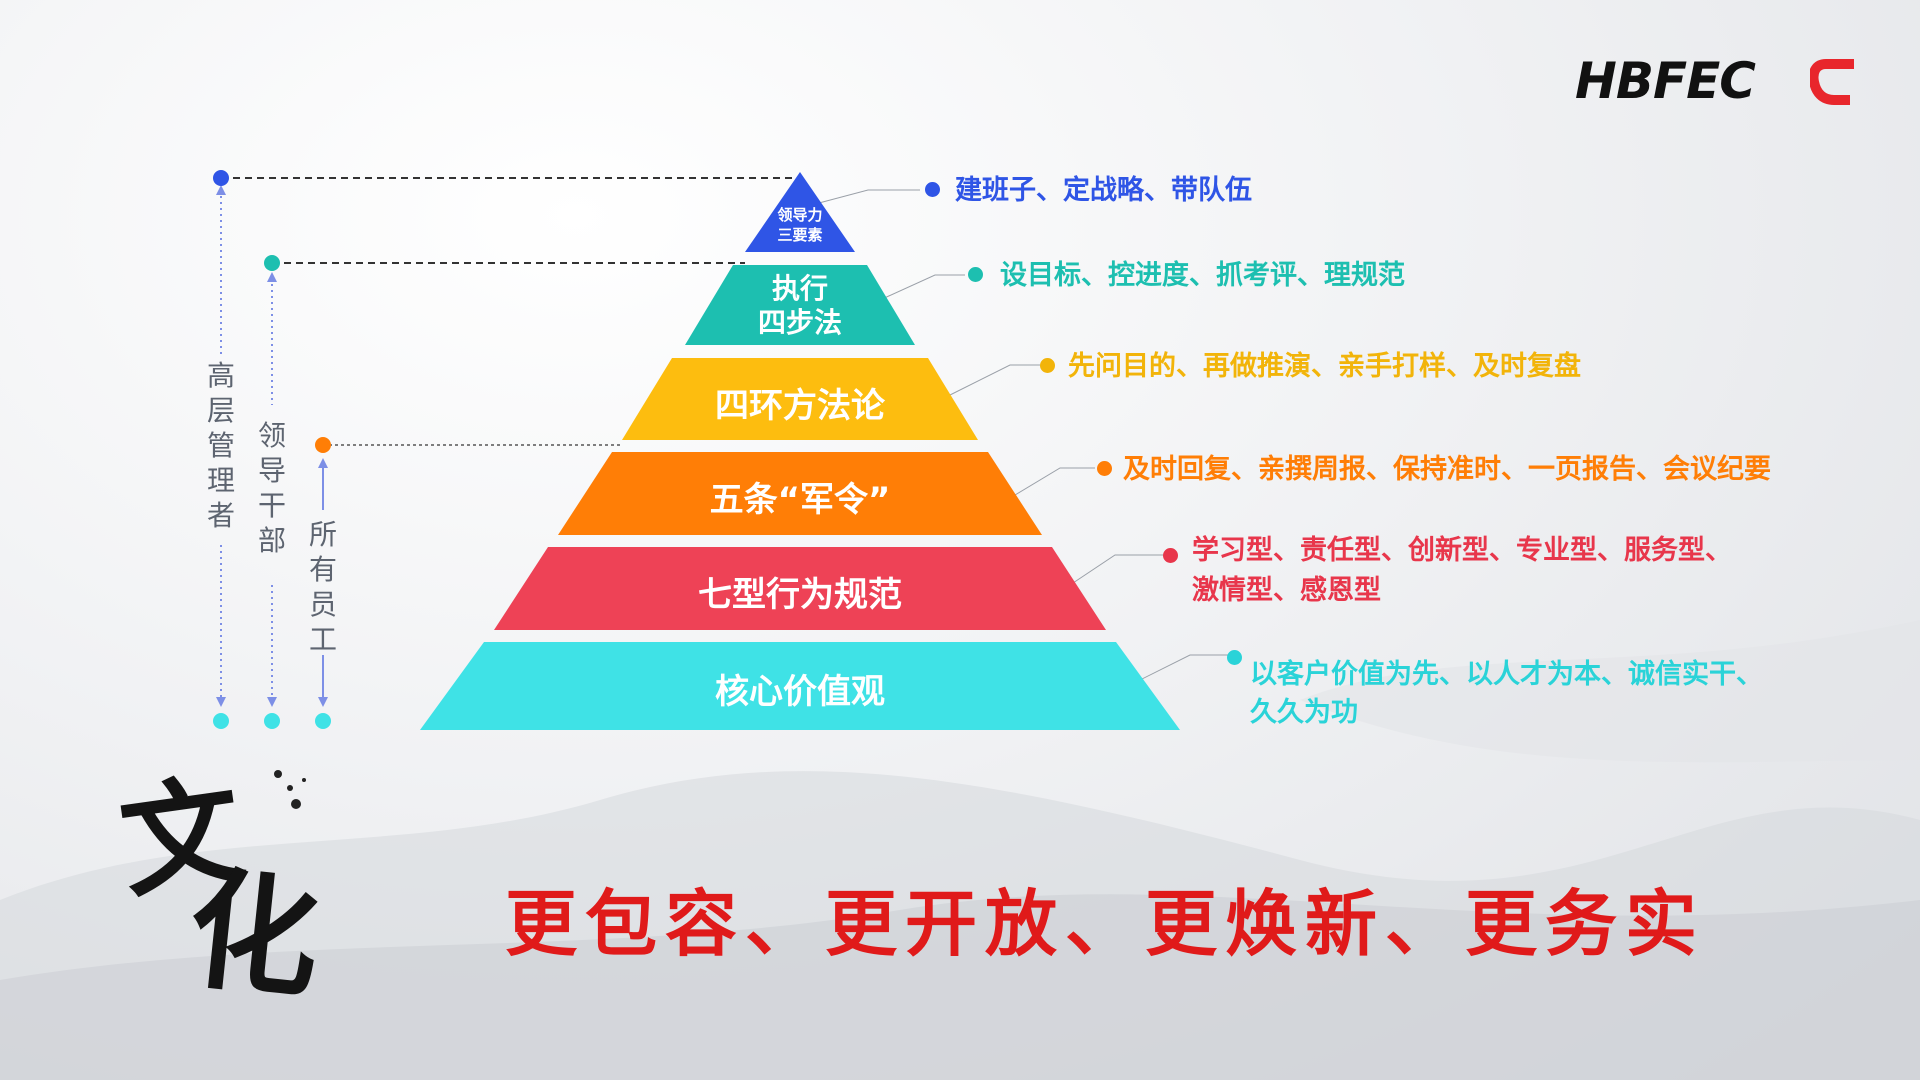 This screenshot has width=1920, height=1080. I want to click on tier-leadership-line1: 领导力, so click(800, 215).